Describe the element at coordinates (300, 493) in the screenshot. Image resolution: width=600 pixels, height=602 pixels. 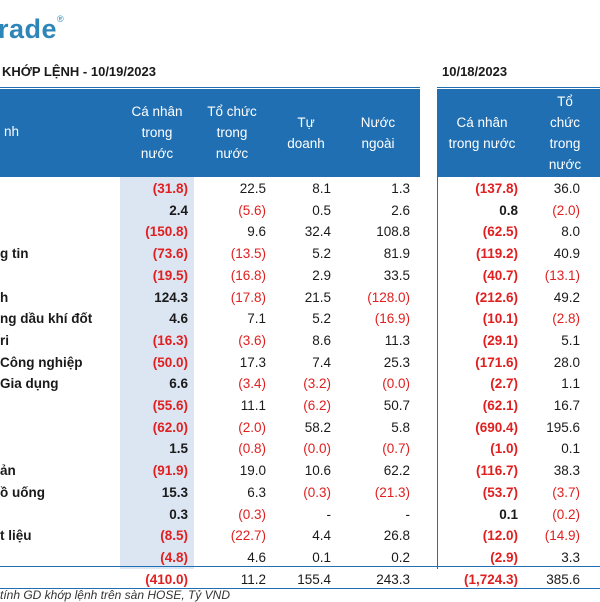
I see `table-row: ồ uống 15.3 6.3 (0.3) (21.3) (53.7) (3.7)` at that location.